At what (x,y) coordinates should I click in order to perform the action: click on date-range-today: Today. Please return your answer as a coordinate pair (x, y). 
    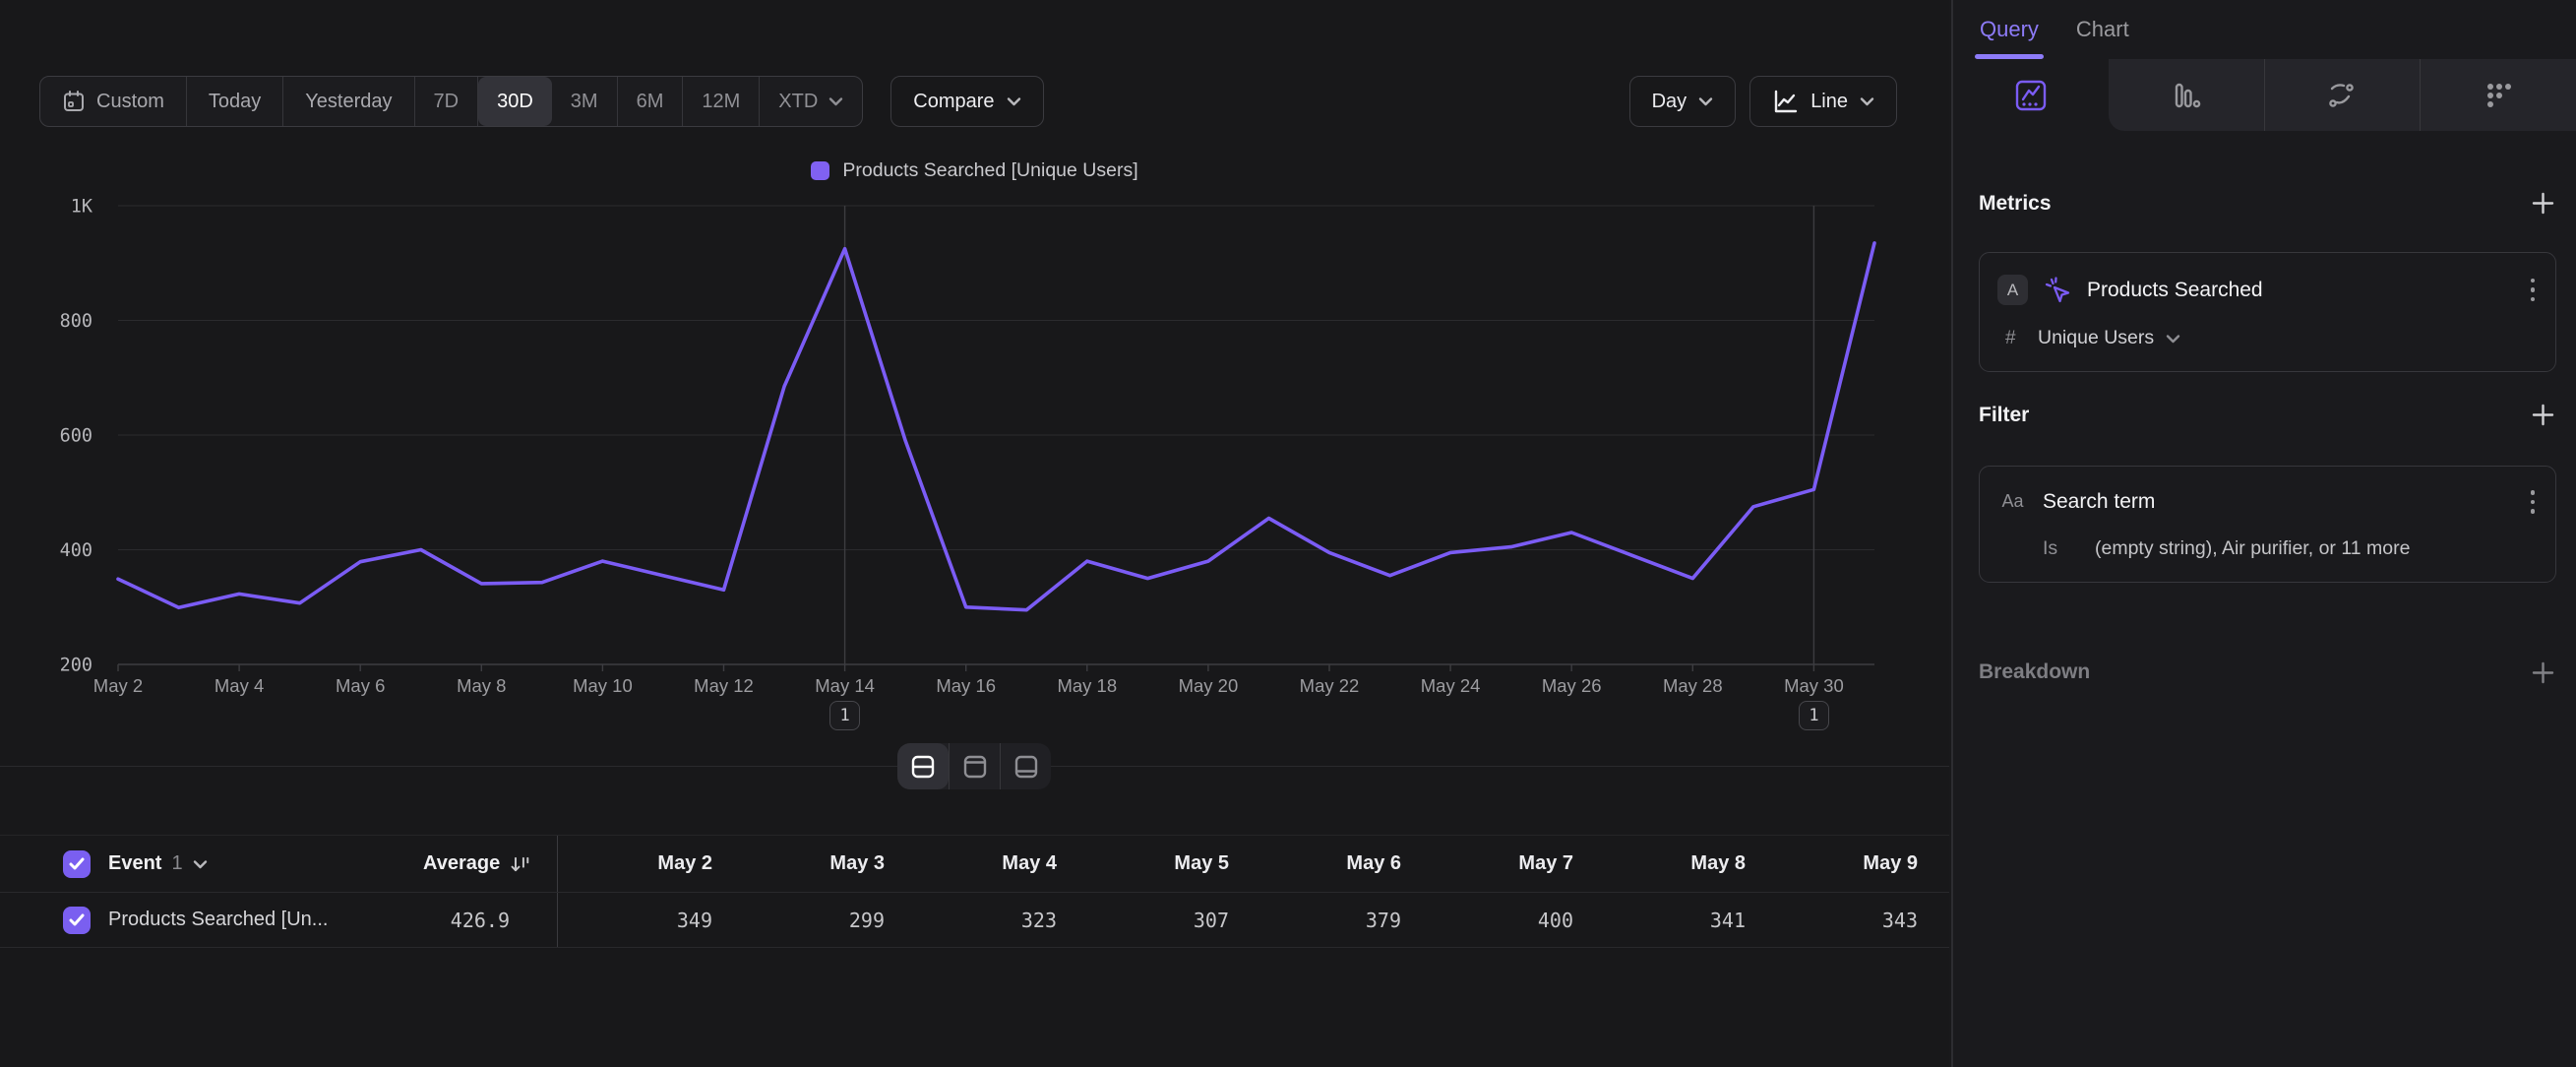
    Looking at the image, I should click on (235, 102).